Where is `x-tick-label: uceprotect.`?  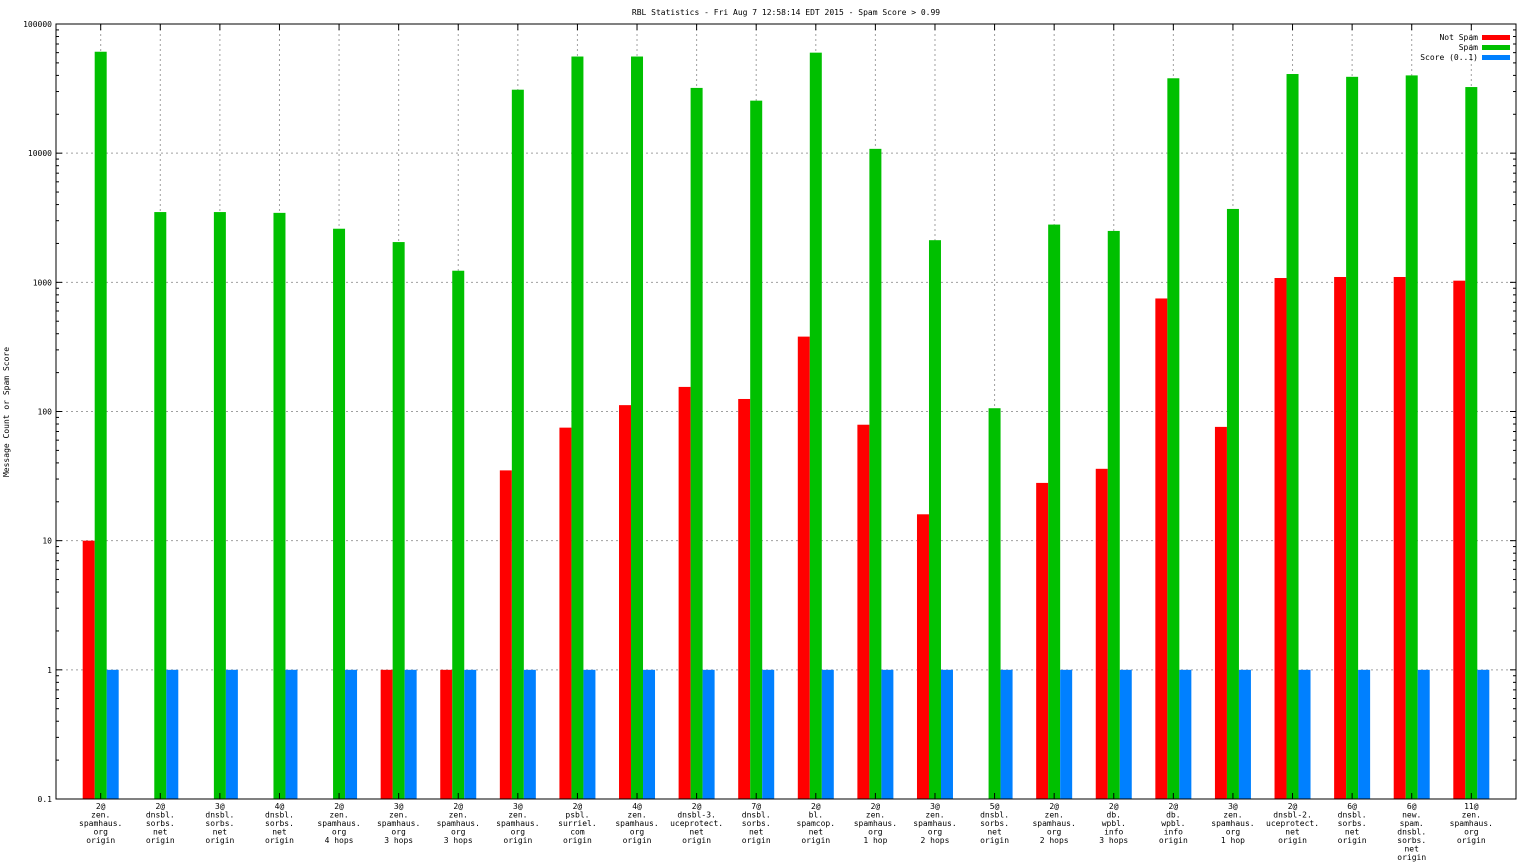 x-tick-label: uceprotect. is located at coordinates (1292, 823).